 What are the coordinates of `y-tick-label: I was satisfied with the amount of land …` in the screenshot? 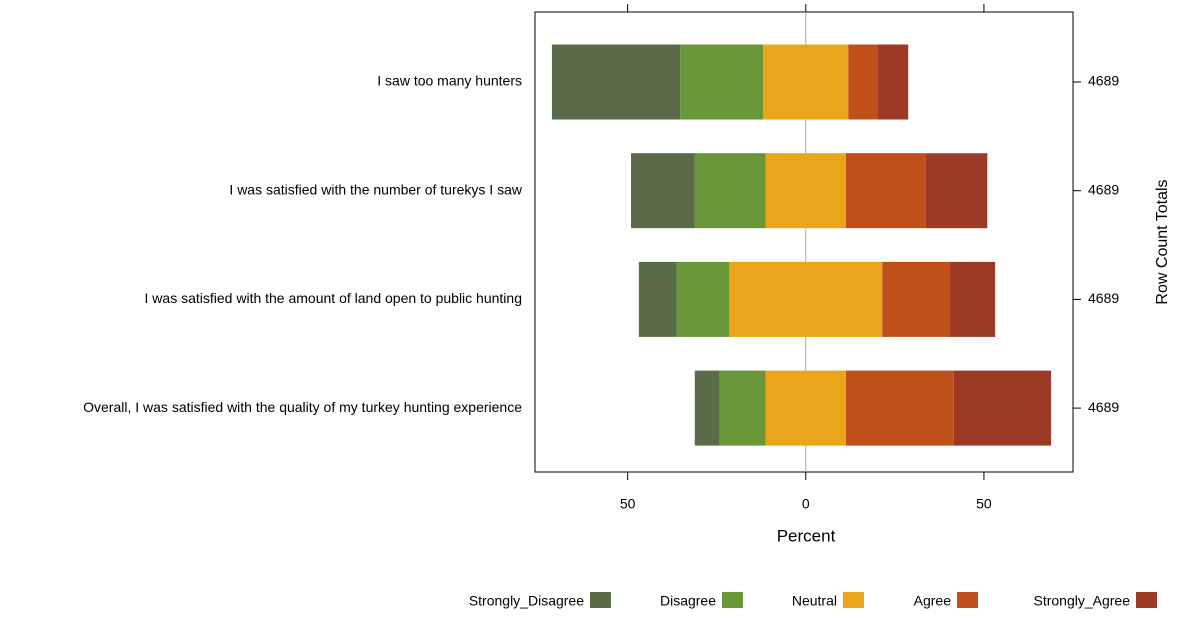 It's located at (333, 298).